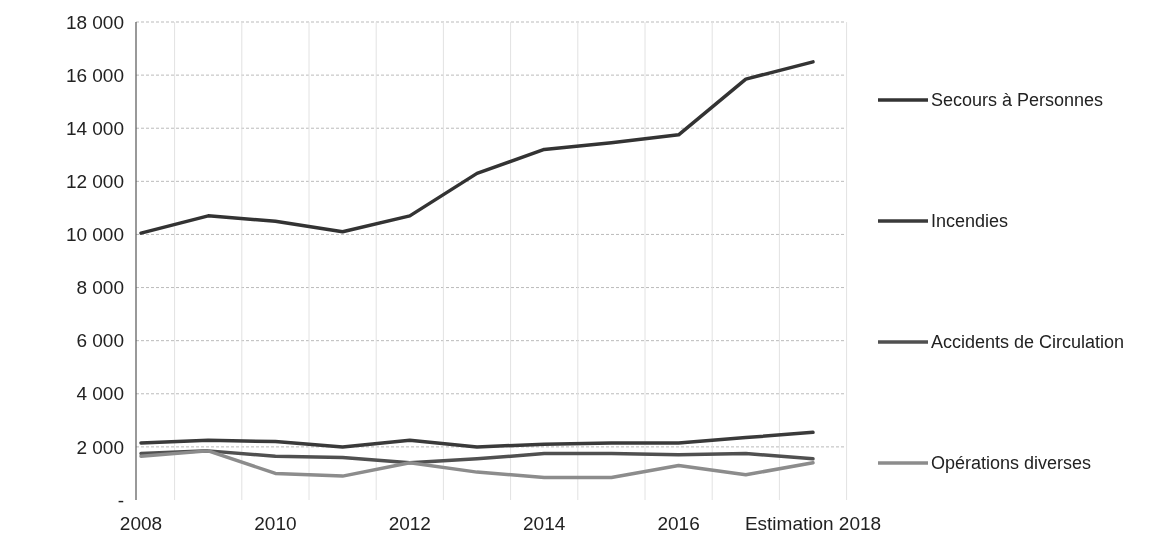 The image size is (1168, 546). I want to click on legend-label: Secours à Personnes, so click(1017, 100).